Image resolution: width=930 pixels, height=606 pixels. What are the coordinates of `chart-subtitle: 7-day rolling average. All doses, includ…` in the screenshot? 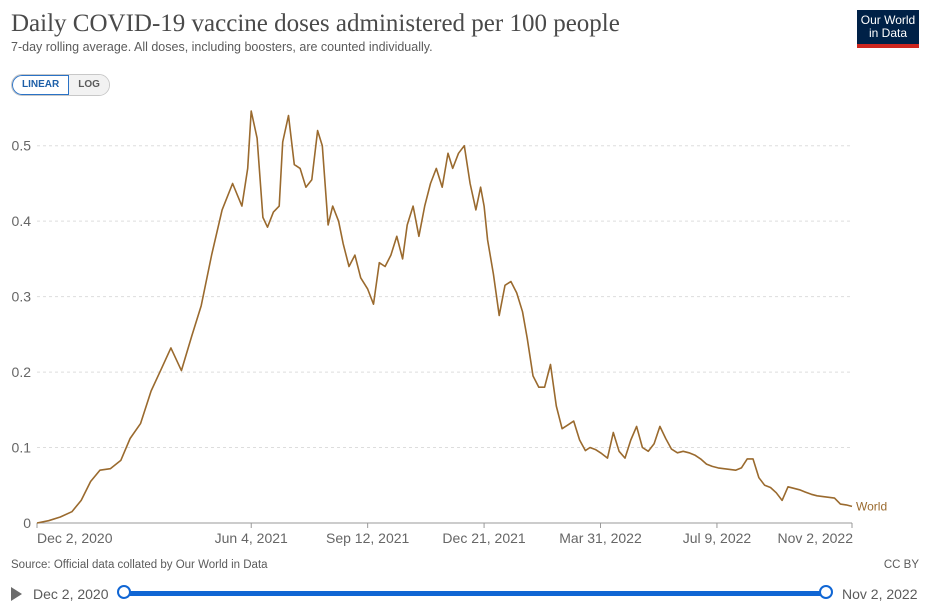 It's located at (222, 47).